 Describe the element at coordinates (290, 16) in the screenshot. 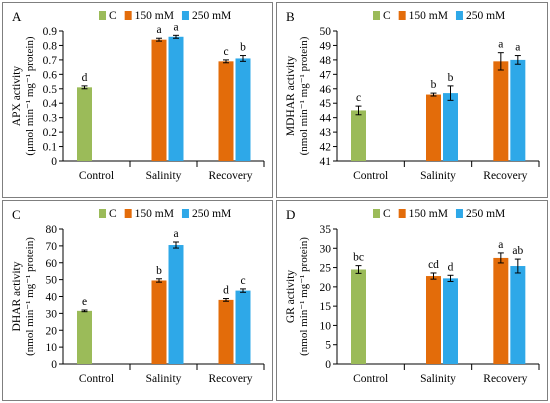

I see `panel-letter: B` at that location.